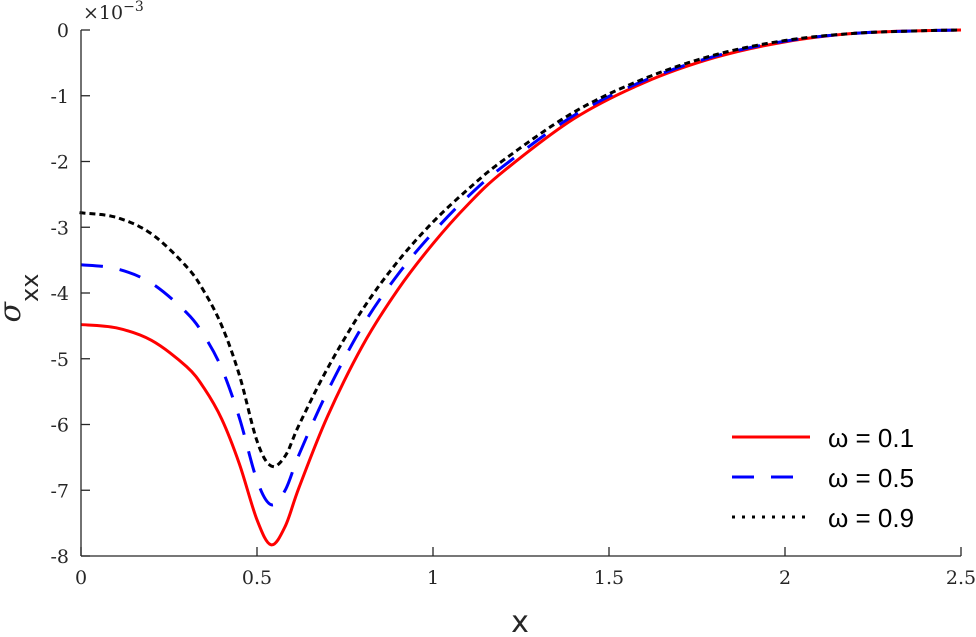  What do you see at coordinates (433, 578) in the screenshot?
I see `x-tick-label: 1` at bounding box center [433, 578].